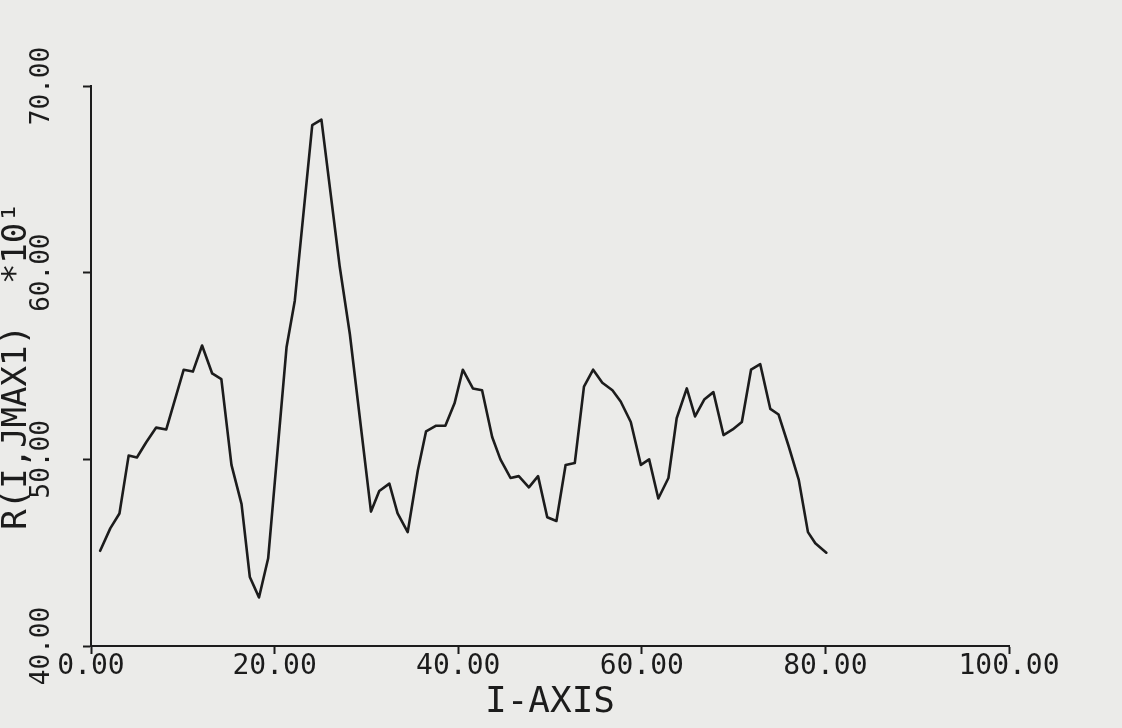  I want to click on x-tick-label: 100.00, so click(1009, 665).